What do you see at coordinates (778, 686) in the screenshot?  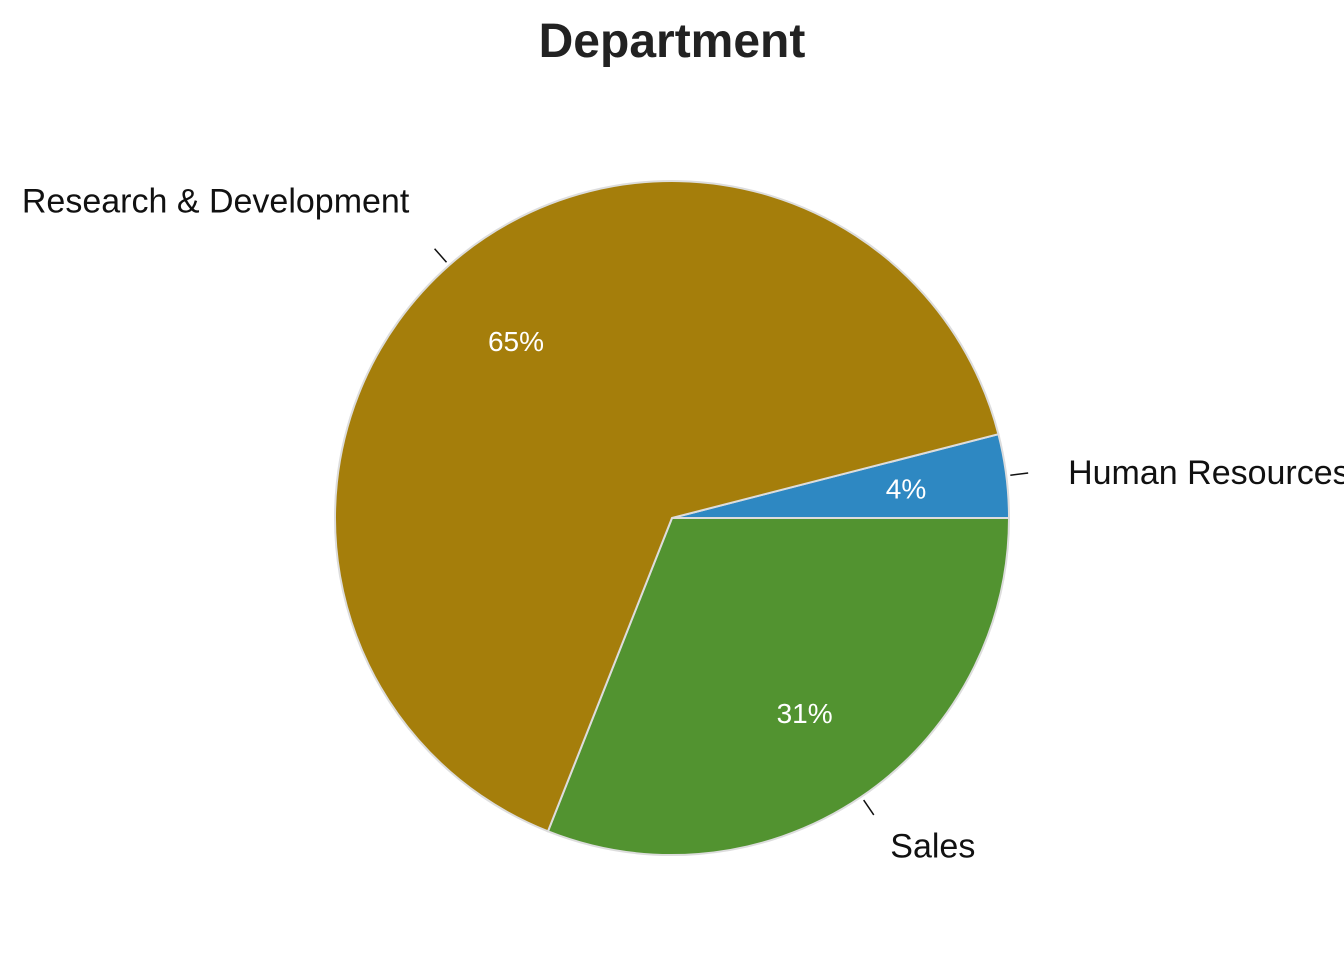 I see `pie-slice-sales` at bounding box center [778, 686].